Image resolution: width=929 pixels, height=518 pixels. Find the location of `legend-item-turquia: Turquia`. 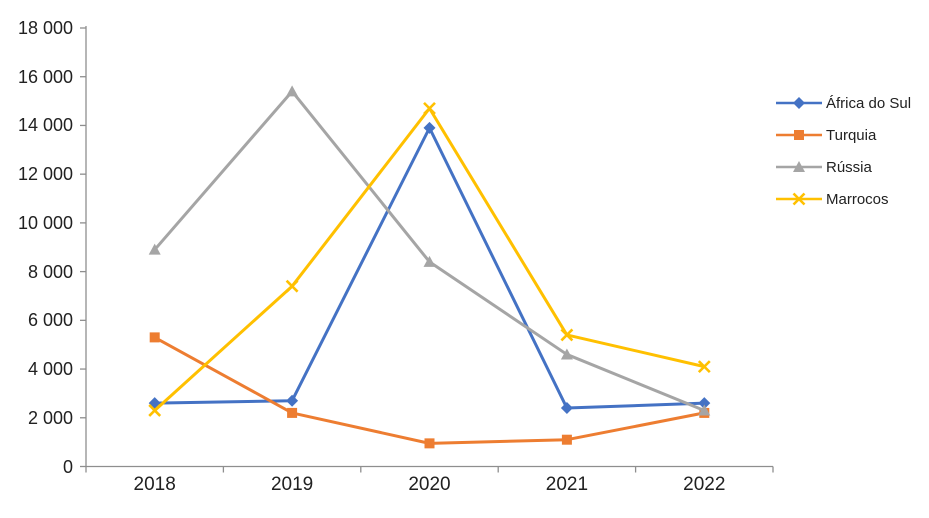

legend-item-turquia: Turquia is located at coordinates (843, 135).